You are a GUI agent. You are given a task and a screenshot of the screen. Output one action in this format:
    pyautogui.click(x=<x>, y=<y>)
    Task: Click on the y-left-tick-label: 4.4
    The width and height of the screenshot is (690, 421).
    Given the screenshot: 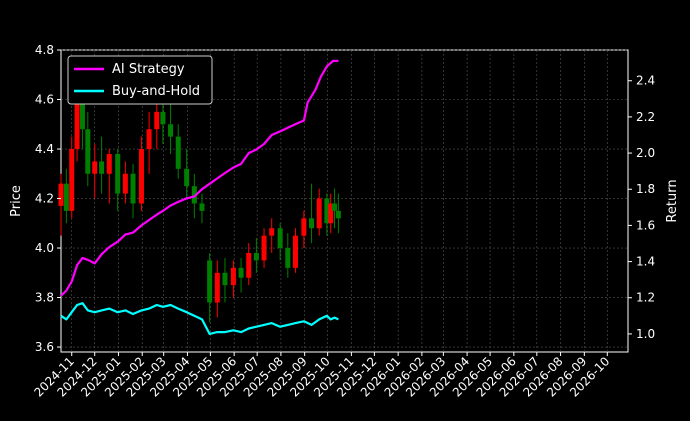 What is the action you would take?
    pyautogui.click(x=44, y=149)
    